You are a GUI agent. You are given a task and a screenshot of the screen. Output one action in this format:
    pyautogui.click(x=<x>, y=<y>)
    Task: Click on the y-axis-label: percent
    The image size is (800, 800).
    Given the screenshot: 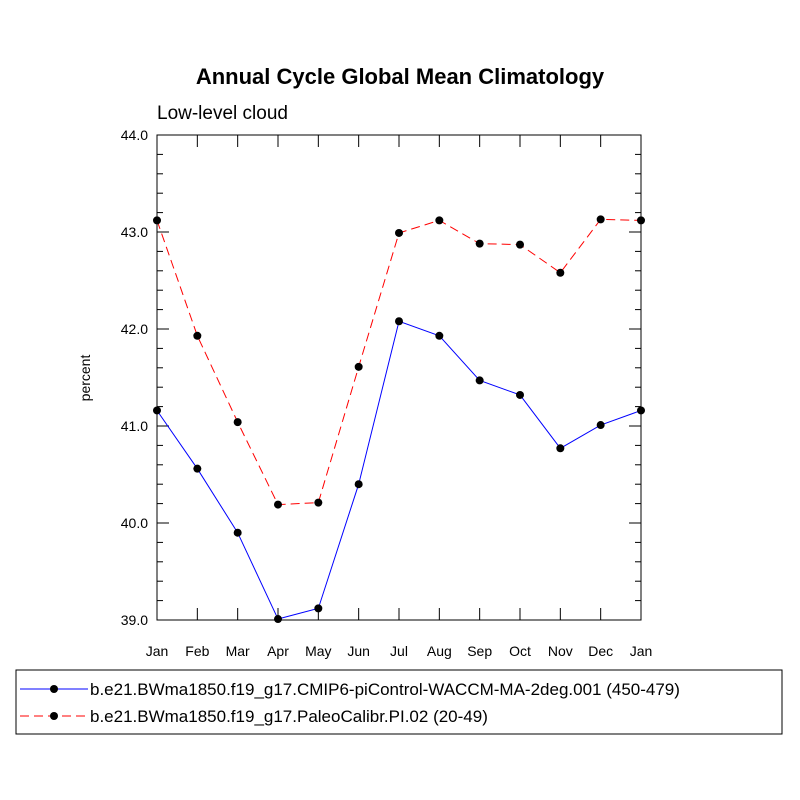 What is the action you would take?
    pyautogui.click(x=85, y=378)
    